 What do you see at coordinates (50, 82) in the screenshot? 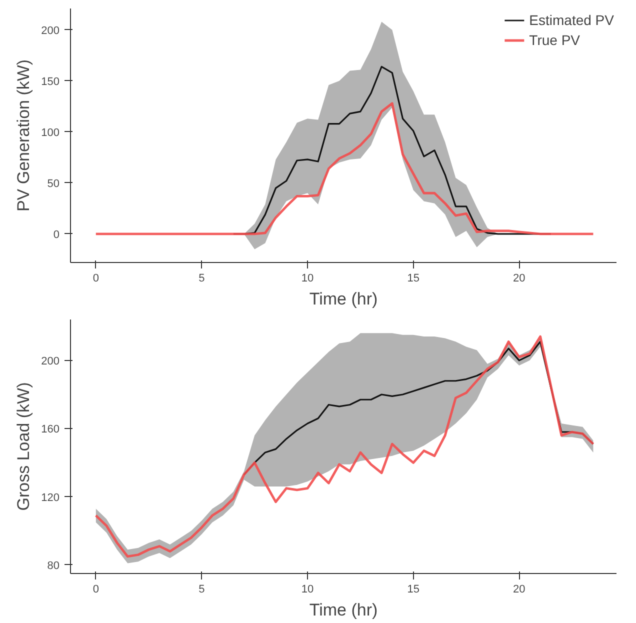
I see `y-tick-label: 150` at bounding box center [50, 82].